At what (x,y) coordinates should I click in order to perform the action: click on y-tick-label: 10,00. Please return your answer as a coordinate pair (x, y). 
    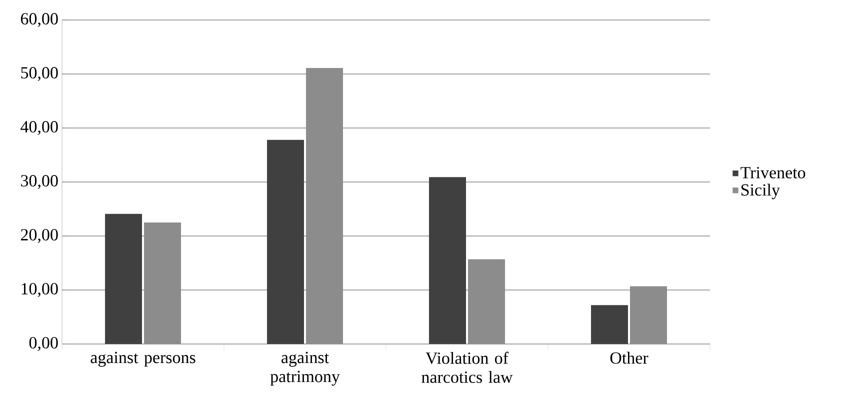
    Looking at the image, I should click on (40, 290).